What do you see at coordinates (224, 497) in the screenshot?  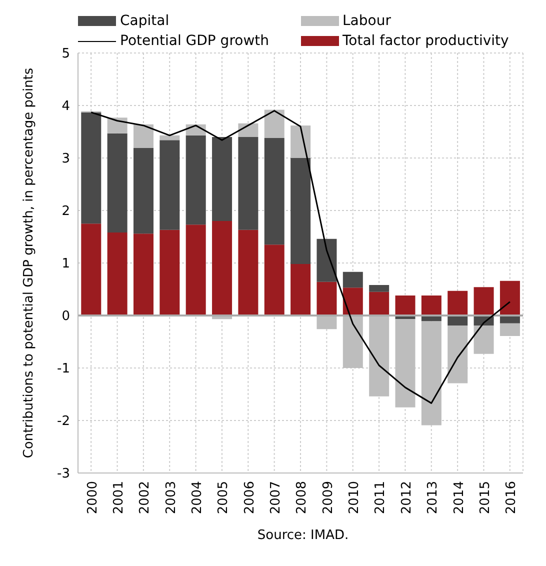 I see `x-tick-label: 2005` at bounding box center [224, 497].